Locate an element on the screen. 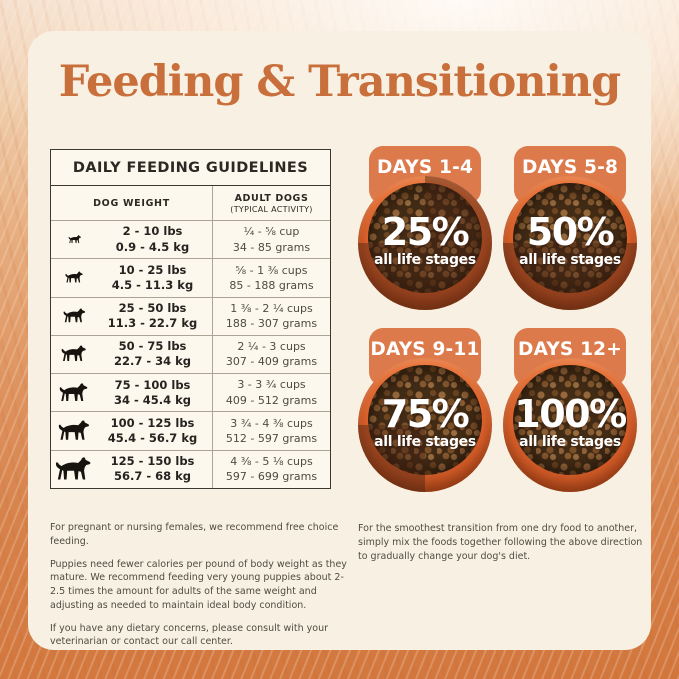 The height and width of the screenshot is (679, 679). amount-cups: ¼ - ⅝ cup is located at coordinates (271, 232).